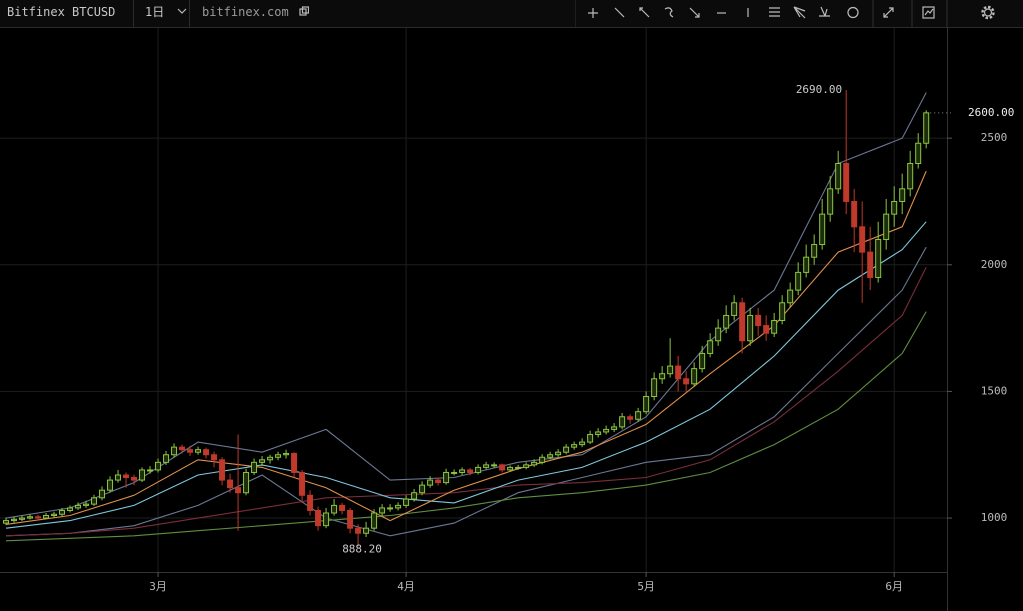  I want to click on last-price-label: 2600.00, so click(991, 112).